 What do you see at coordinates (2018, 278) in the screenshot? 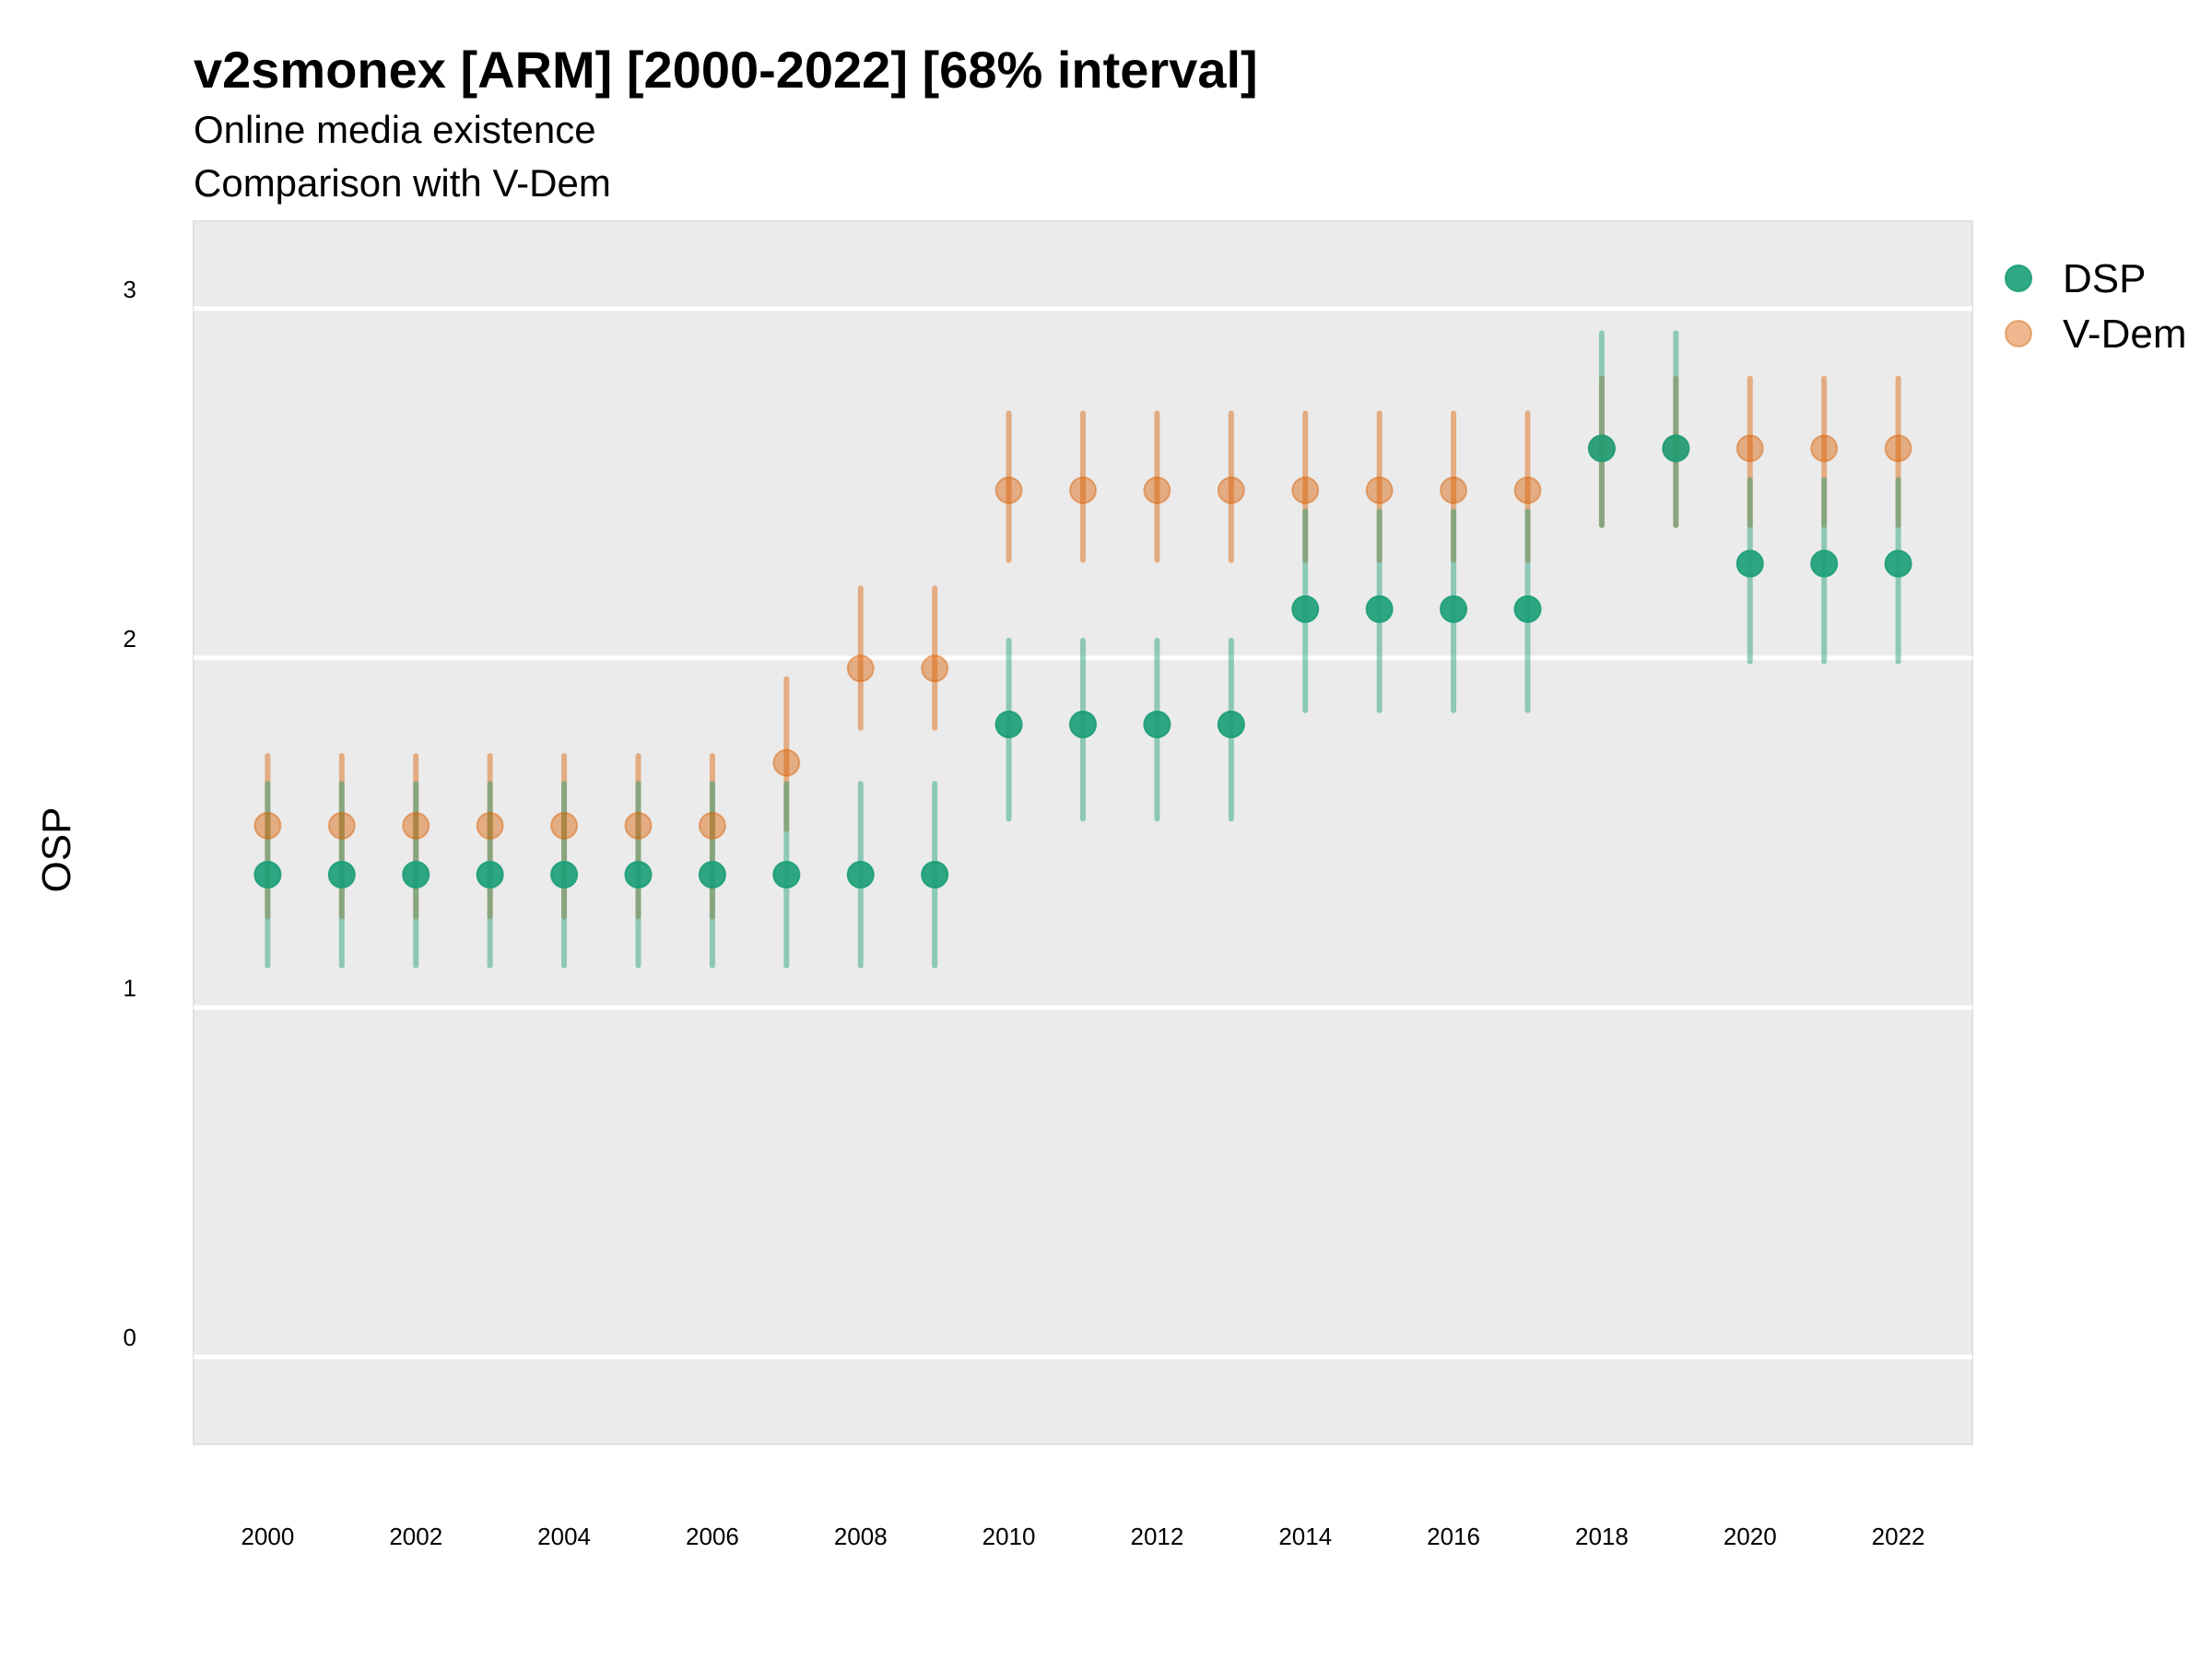
I see `legend-key-dsp` at bounding box center [2018, 278].